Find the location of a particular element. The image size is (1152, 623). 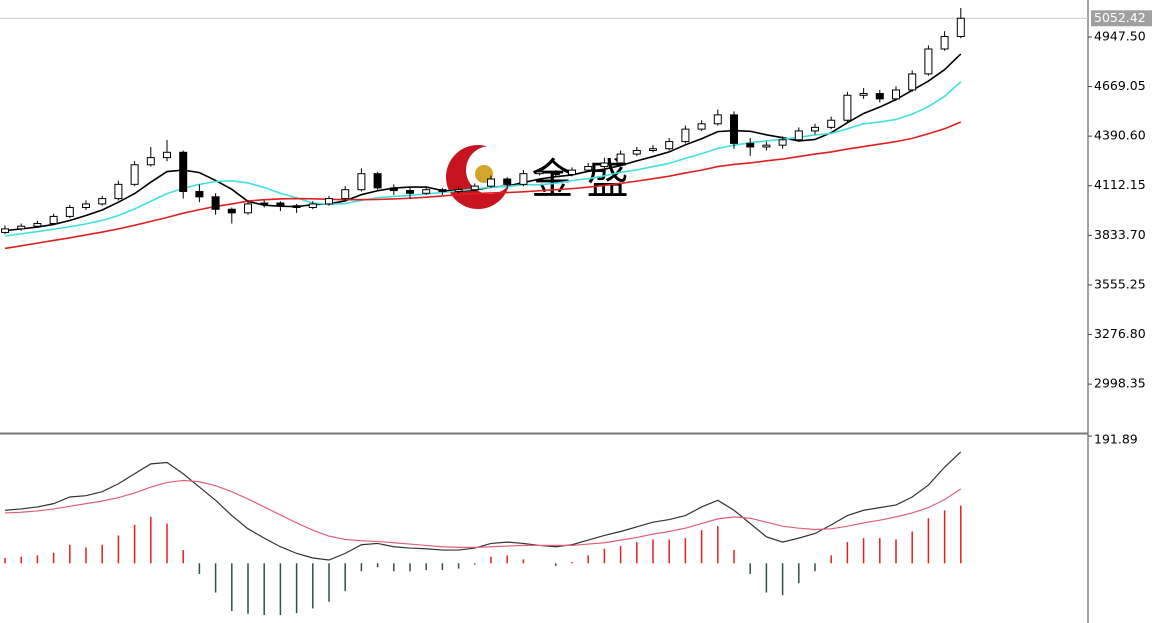

last-price-label: 5052.42 is located at coordinates (1120, 17).